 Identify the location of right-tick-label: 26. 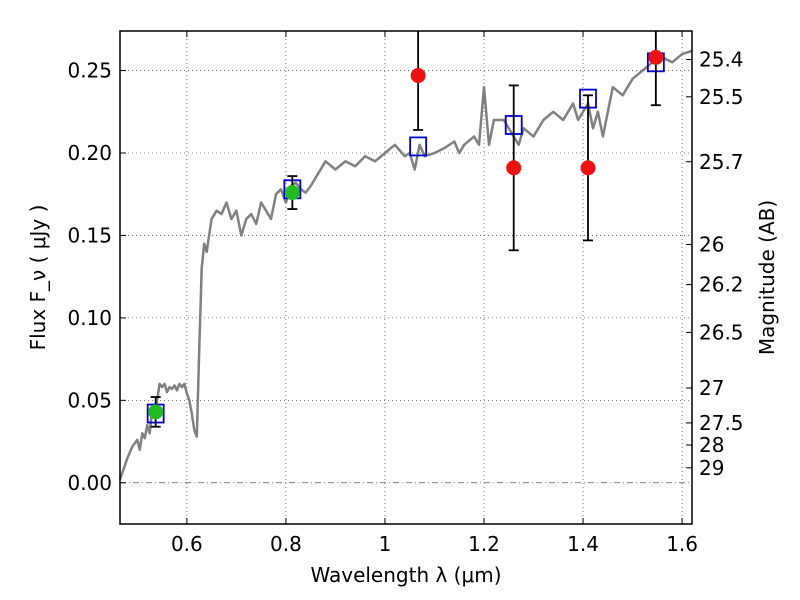
(711, 245).